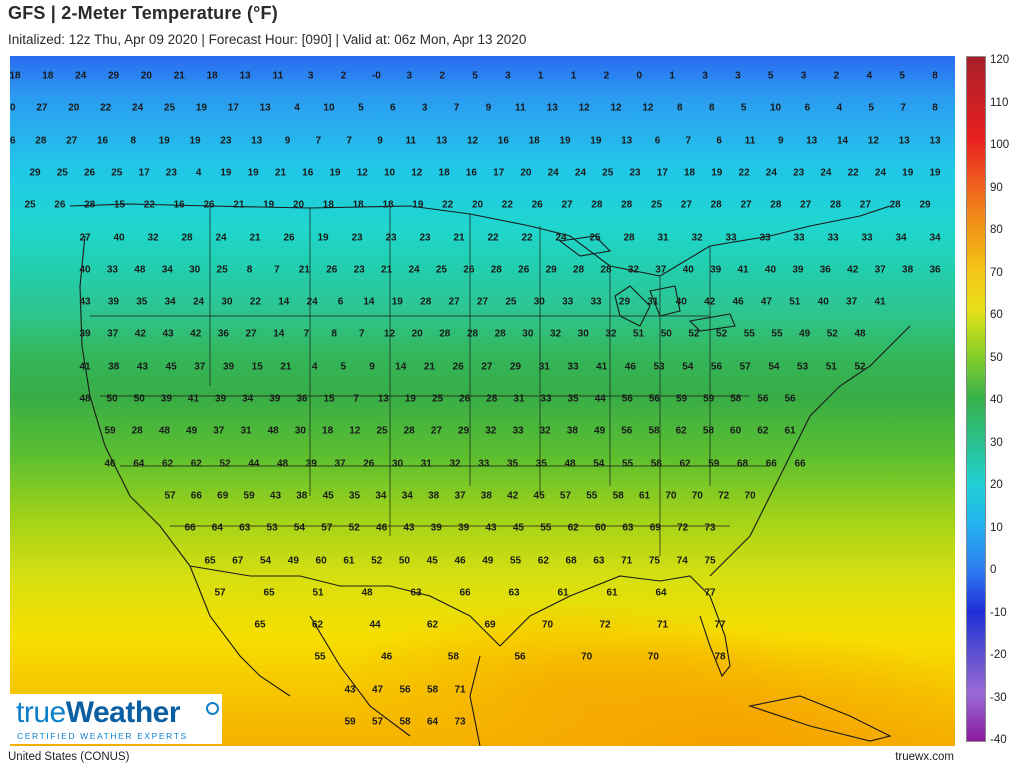  Describe the element at coordinates (260, 625) in the screenshot. I see `temperature-value: 65` at that location.